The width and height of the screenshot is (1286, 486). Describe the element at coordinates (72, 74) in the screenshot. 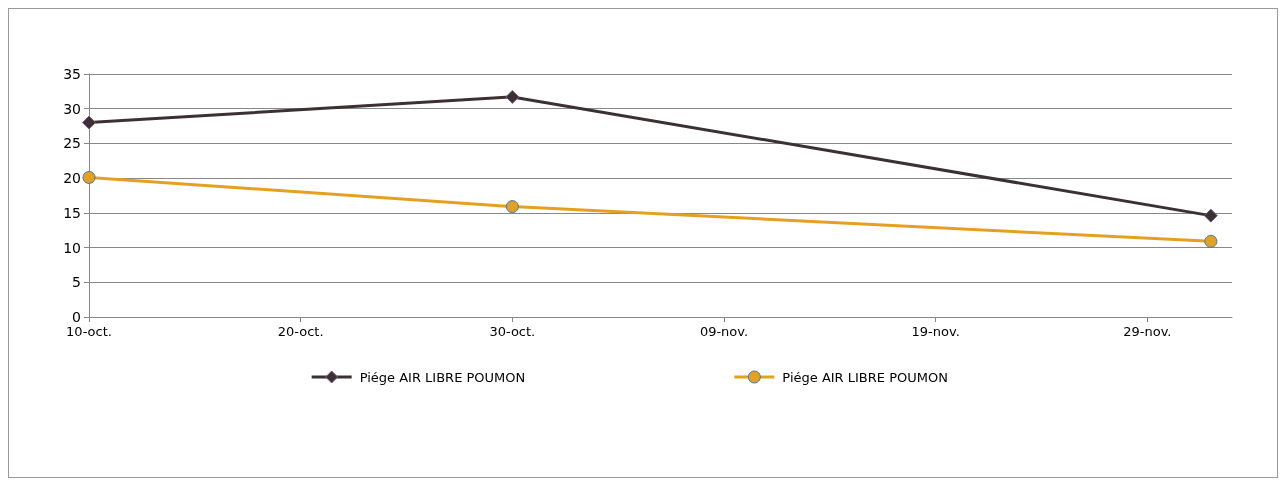

I see `y-tick-label: 35` at that location.